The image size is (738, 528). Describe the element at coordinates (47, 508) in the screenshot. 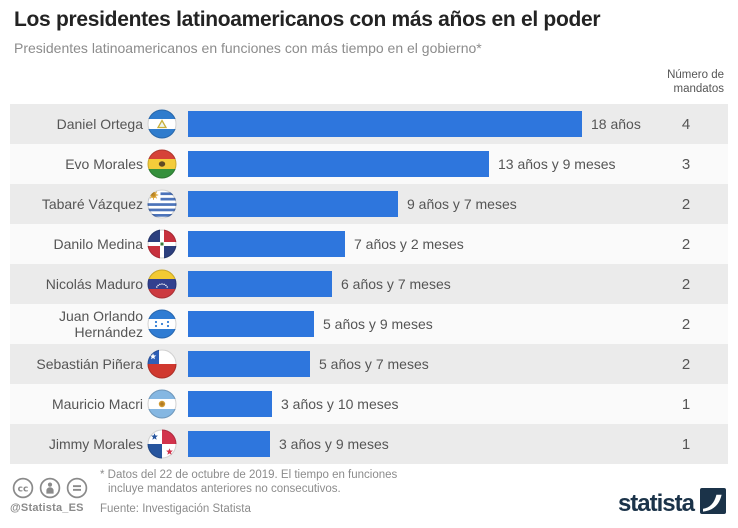

I see `statista-handle: @Statista_ES` at that location.